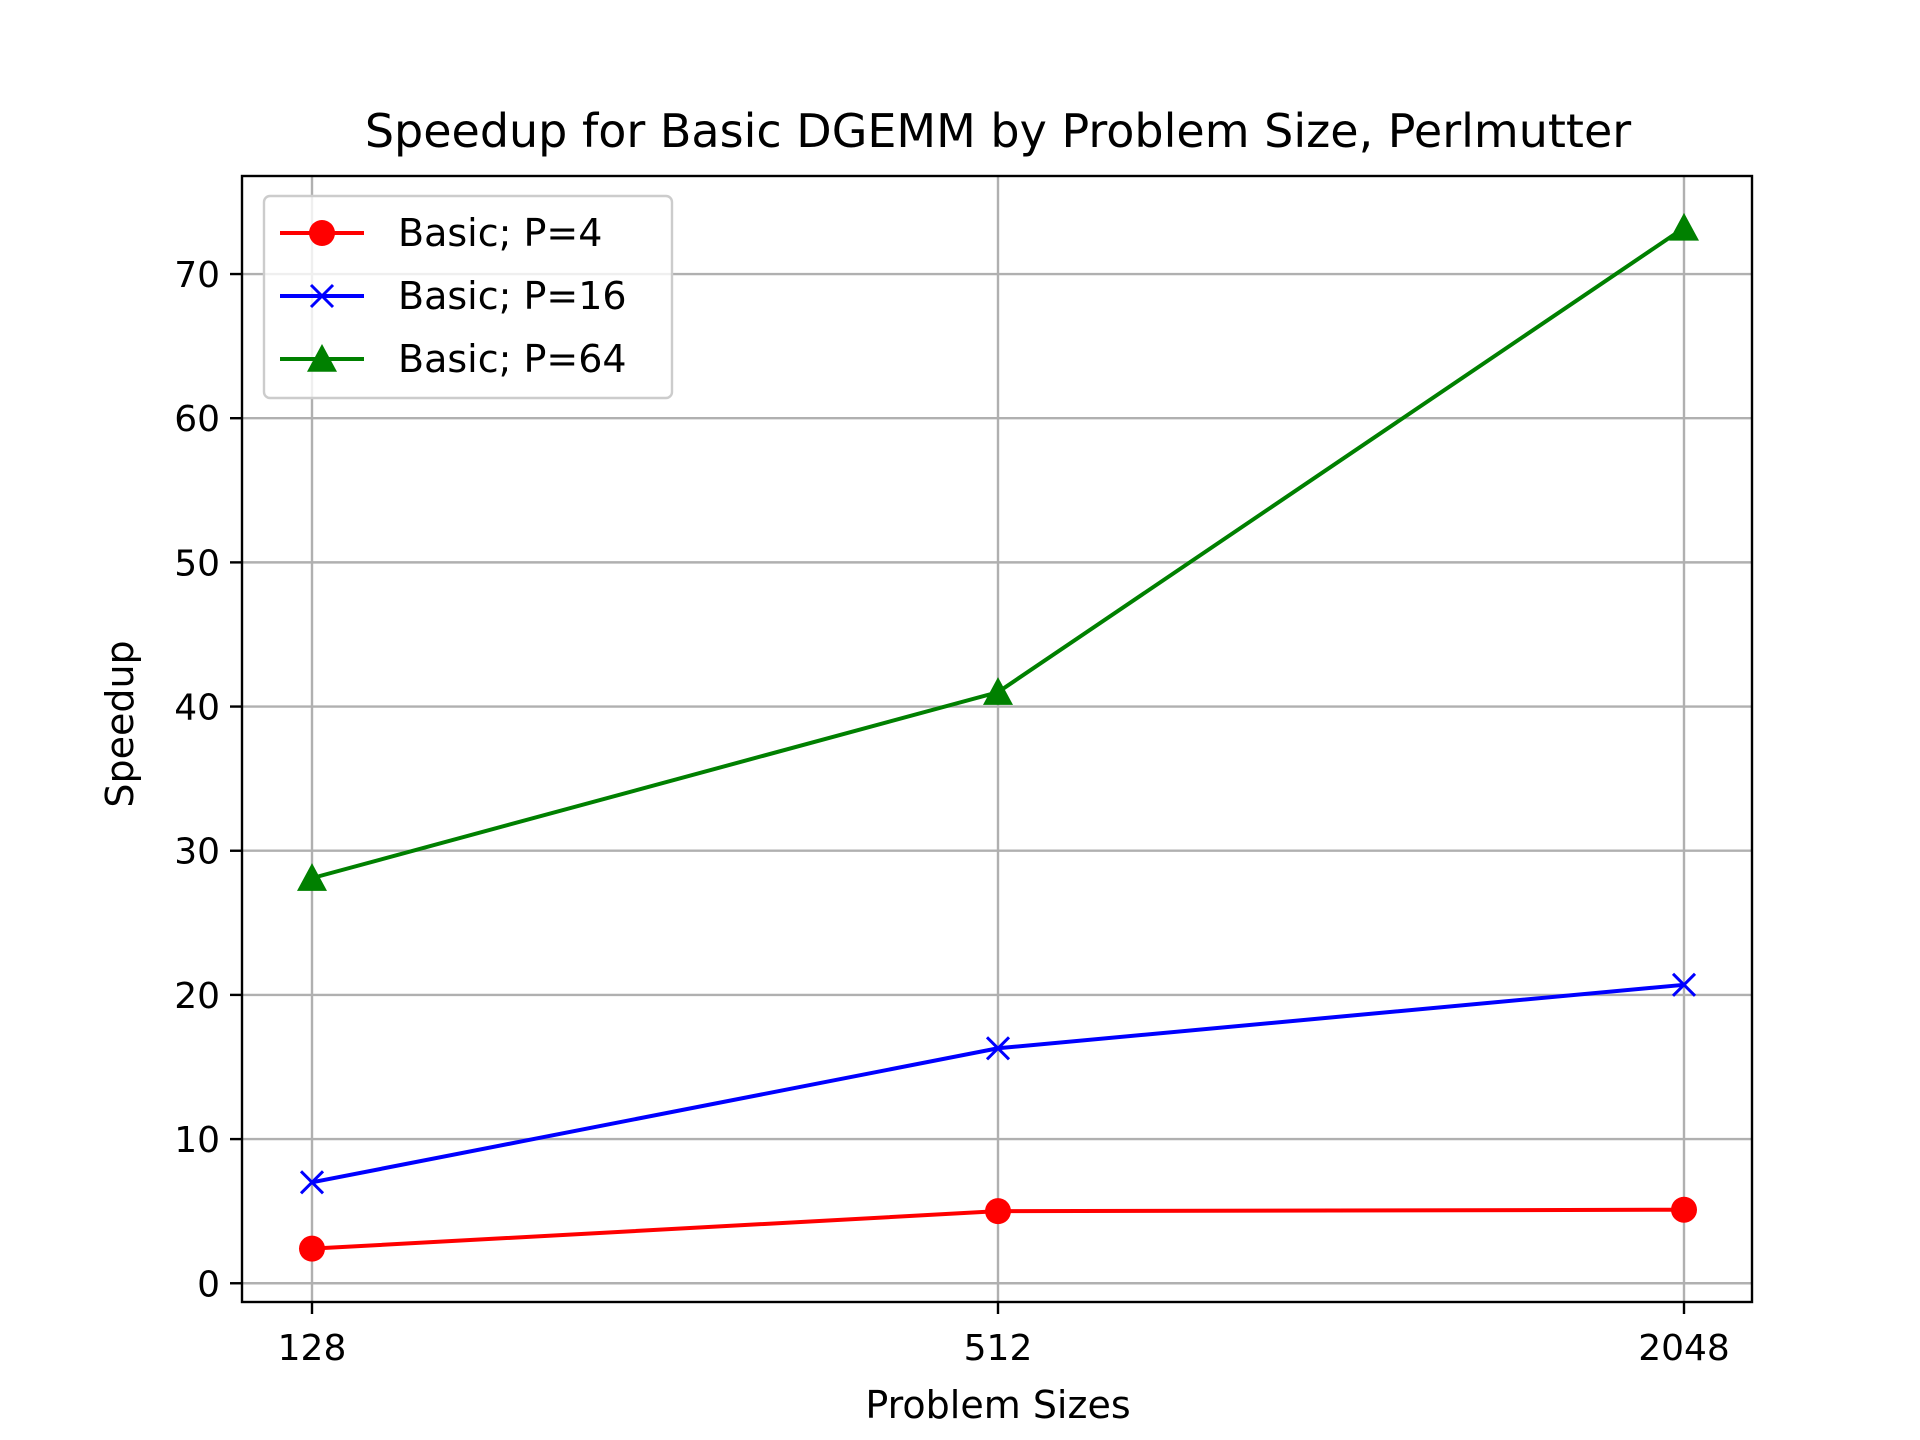 This screenshot has height=1440, width=1920. I want to click on y-tick-label: 60, so click(197, 419).